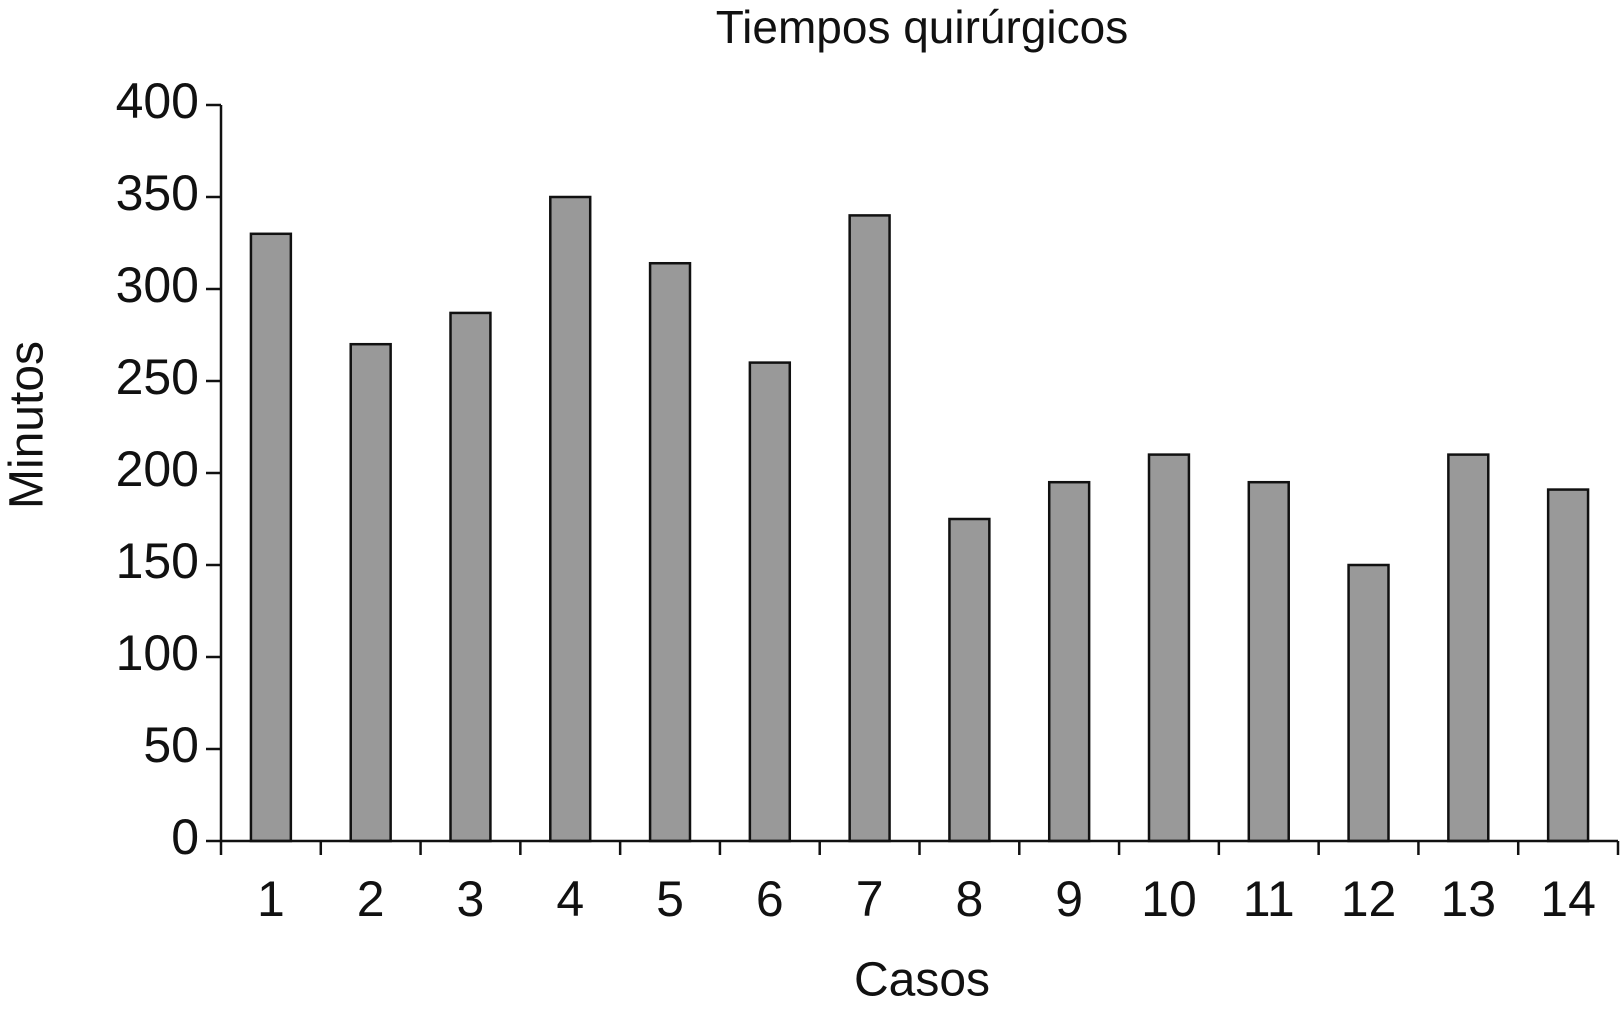 Image resolution: width=1623 pixels, height=1022 pixels. Describe the element at coordinates (870, 899) in the screenshot. I see `x-tick-label: 7` at that location.